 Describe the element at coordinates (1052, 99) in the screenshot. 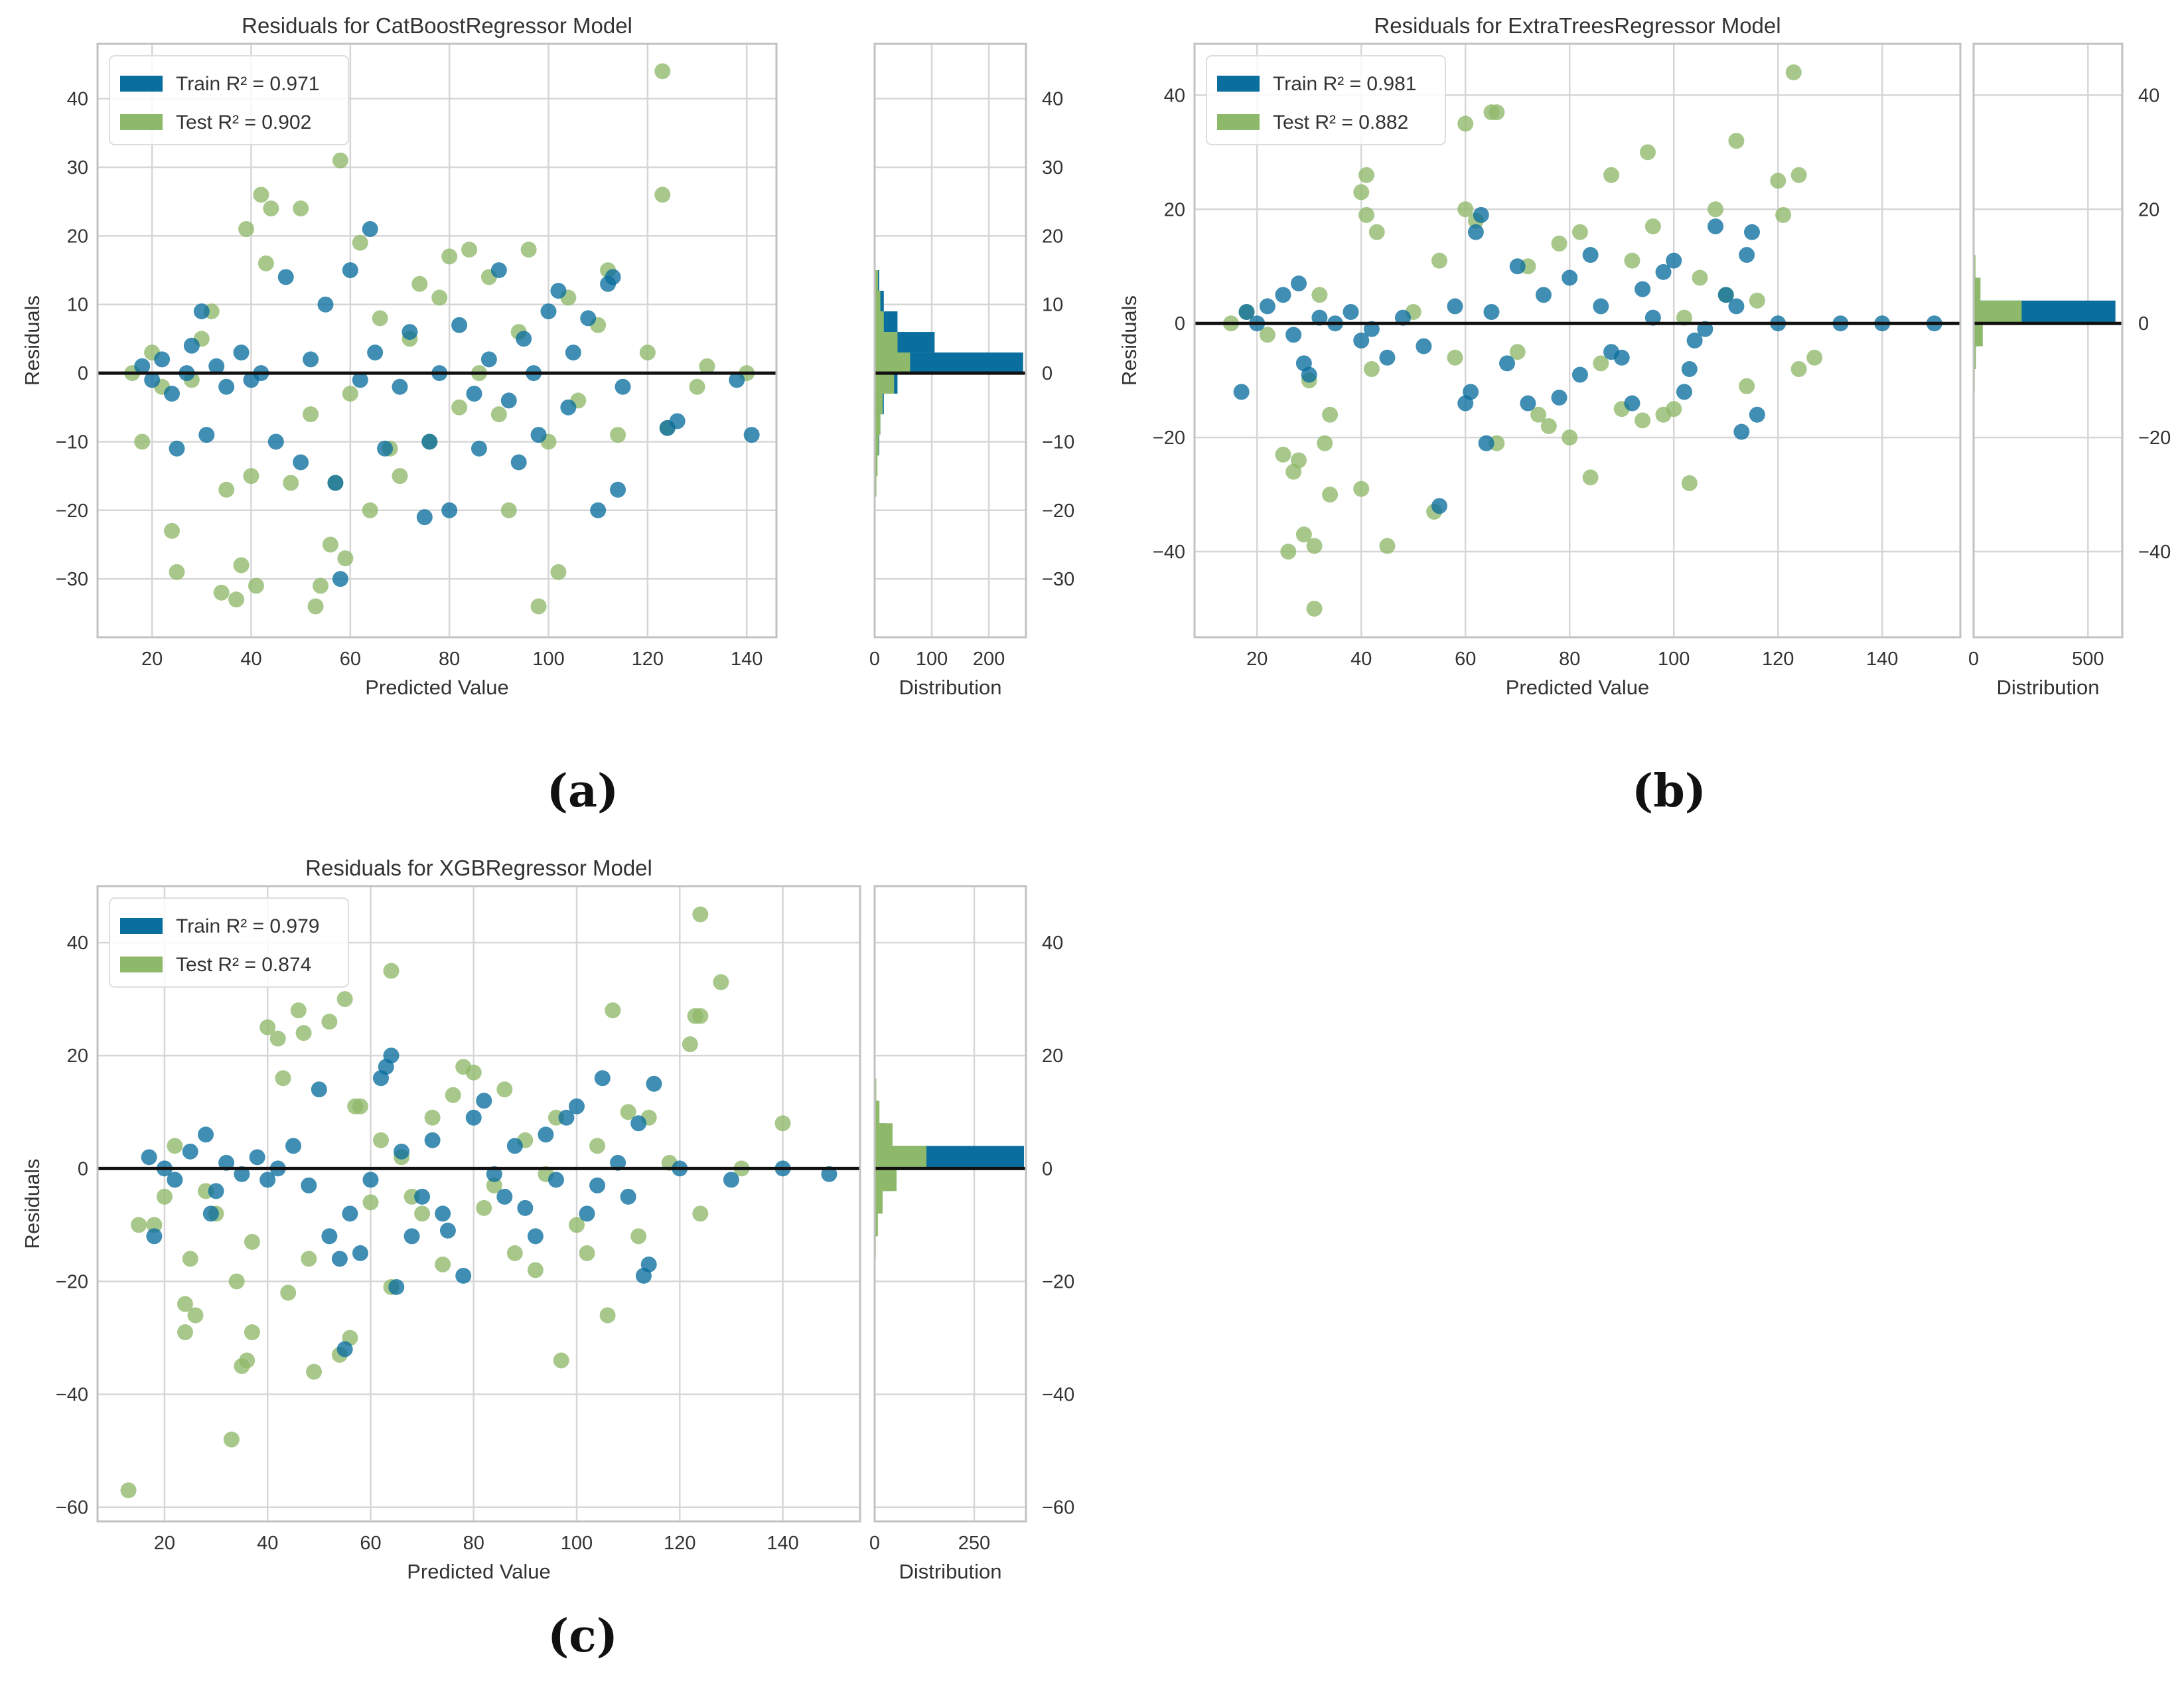

I see `hist-y-tick-label: 40` at that location.